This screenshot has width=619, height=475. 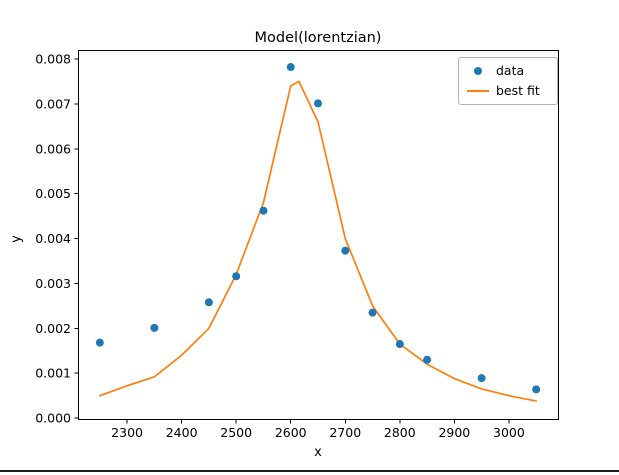 I want to click on y-tick-label: 0.000, so click(x=53, y=418).